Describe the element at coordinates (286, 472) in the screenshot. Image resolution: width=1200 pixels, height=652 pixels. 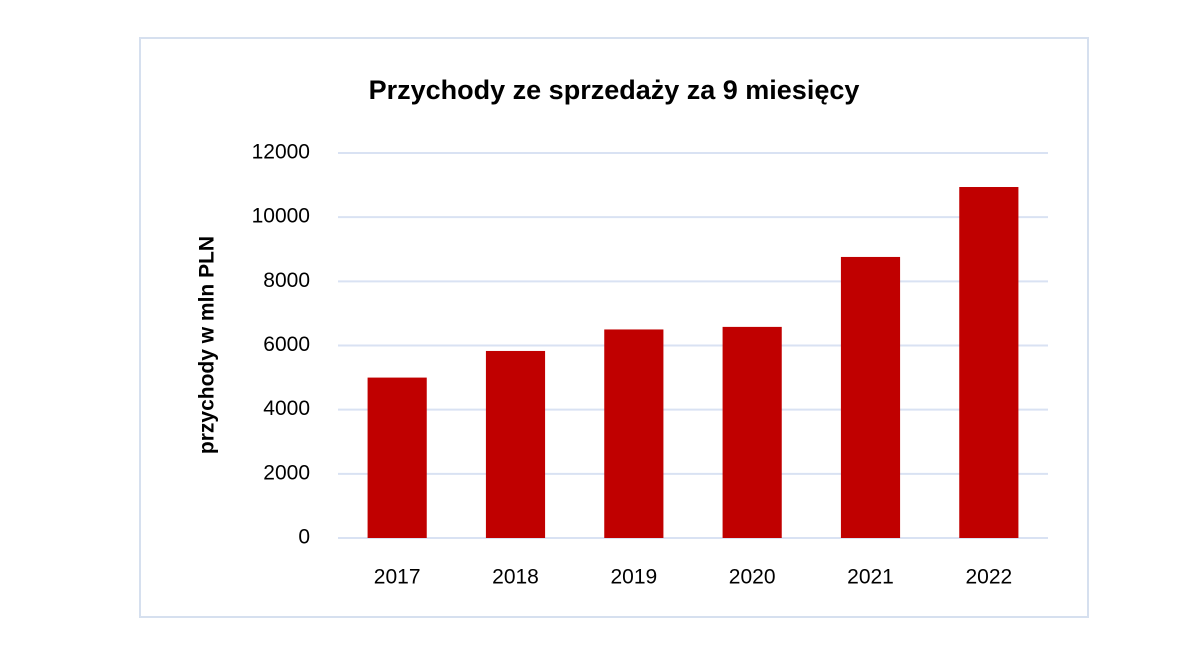
I see `y-tick-label: 2000` at that location.